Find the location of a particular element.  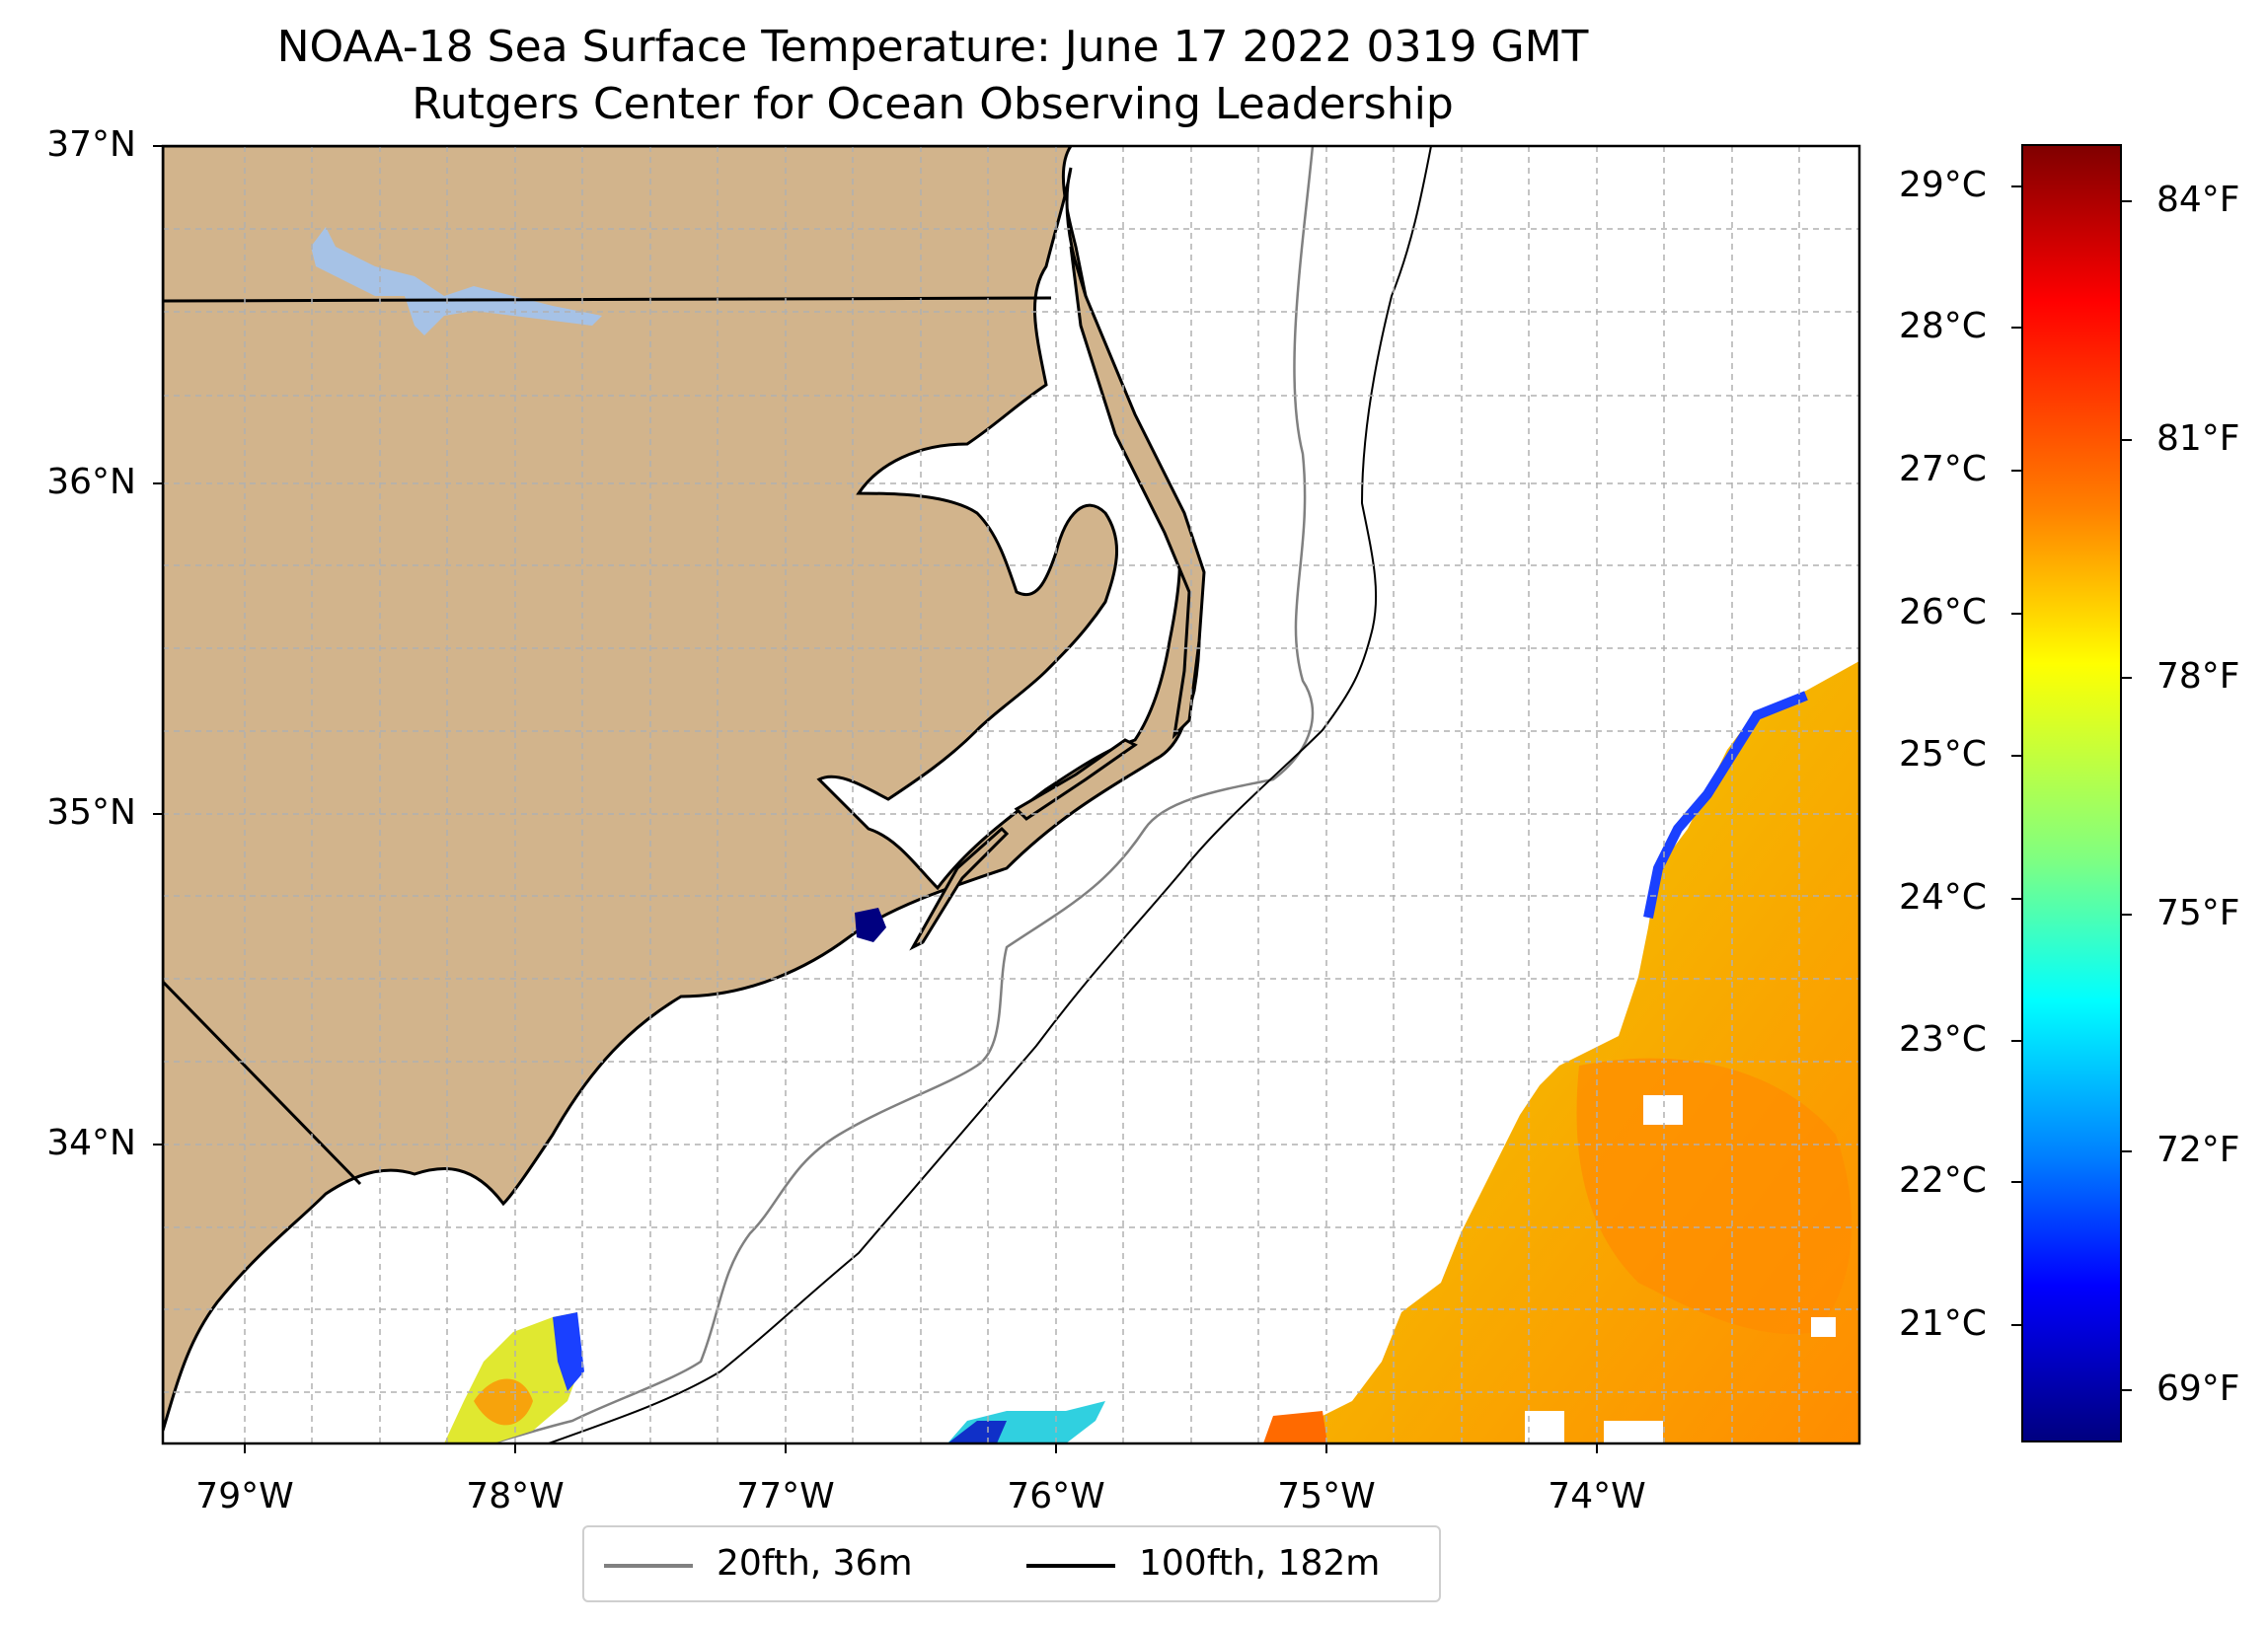

colorbar-fahrenheit-label: 75°F is located at coordinates (2198, 913).